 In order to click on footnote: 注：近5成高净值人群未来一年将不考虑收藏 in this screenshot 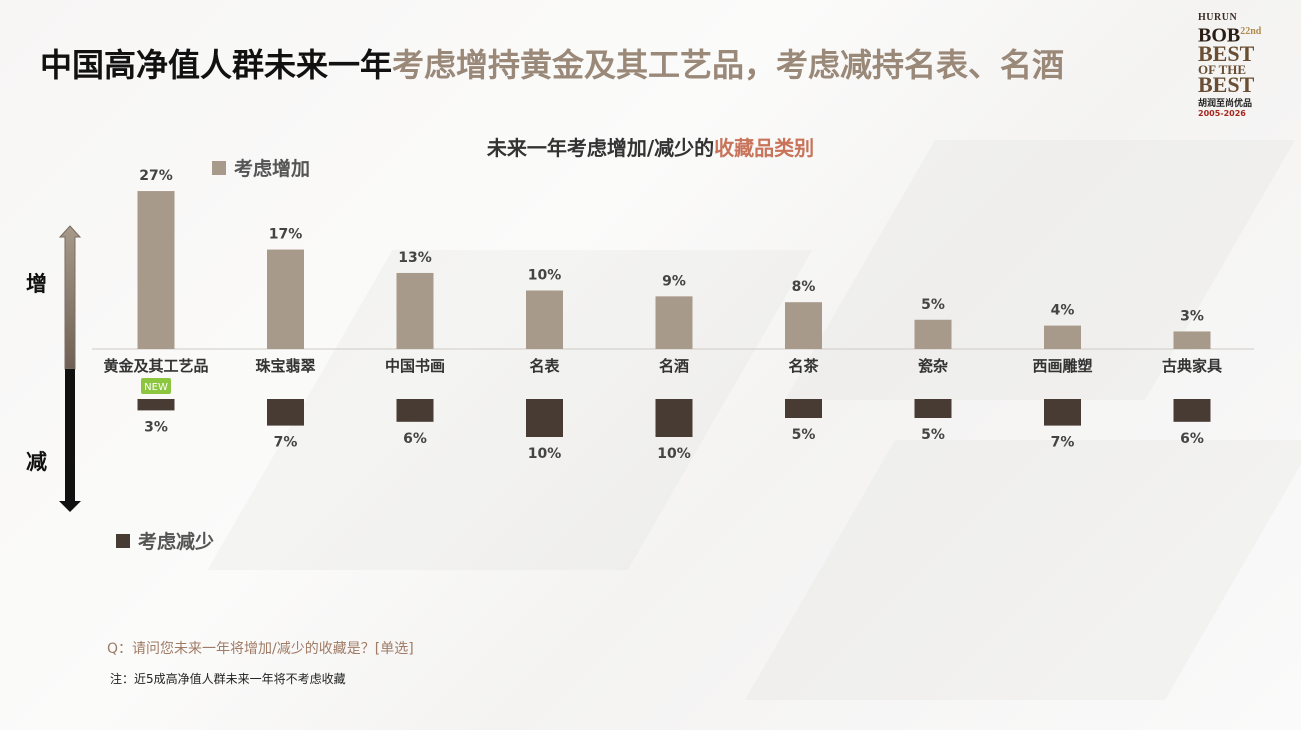, I will do `click(228, 679)`.